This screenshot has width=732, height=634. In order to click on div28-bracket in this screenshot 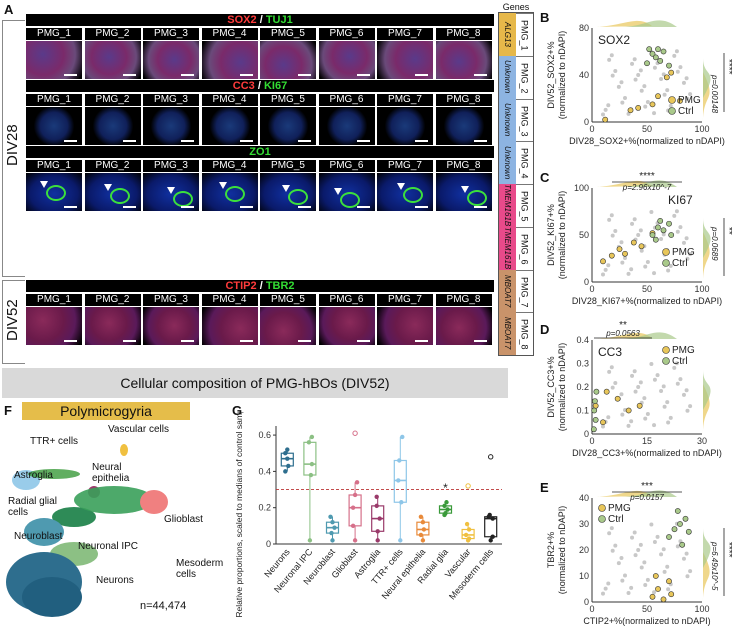, I will do `click(13, 148)`.